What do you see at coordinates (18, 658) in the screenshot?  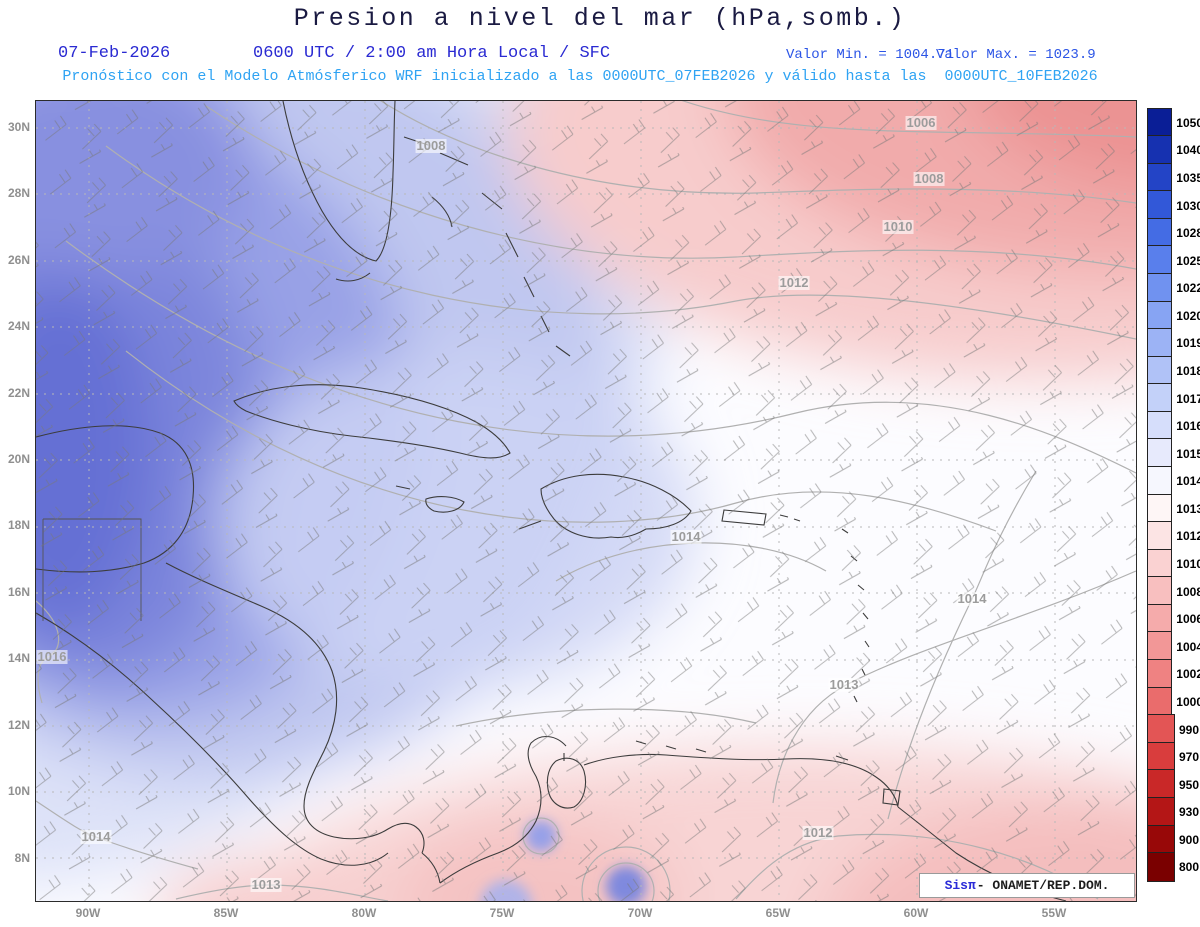 I see `lat-label: 14N` at bounding box center [18, 658].